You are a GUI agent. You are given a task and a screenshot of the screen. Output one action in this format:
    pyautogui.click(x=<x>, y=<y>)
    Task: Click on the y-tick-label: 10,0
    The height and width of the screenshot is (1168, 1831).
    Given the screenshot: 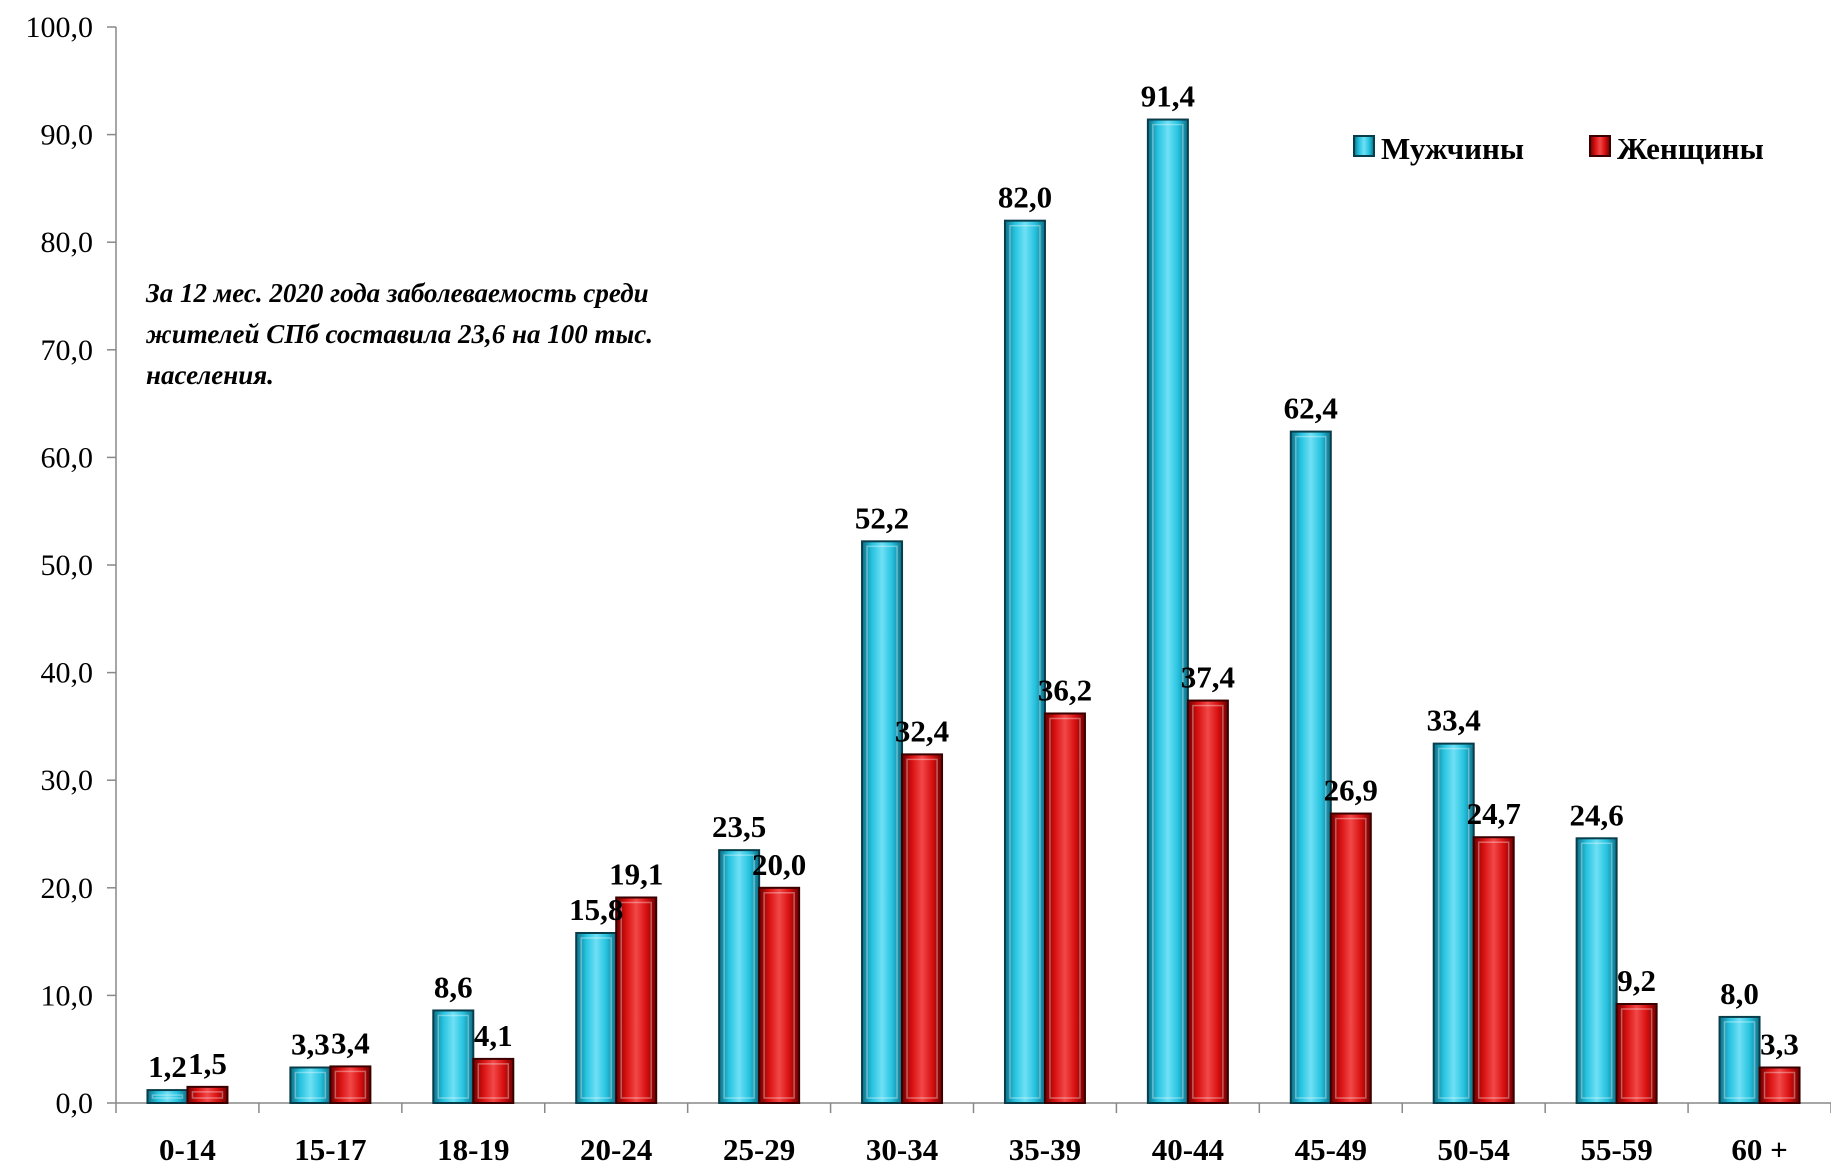 What is the action you would take?
    pyautogui.click(x=67, y=995)
    